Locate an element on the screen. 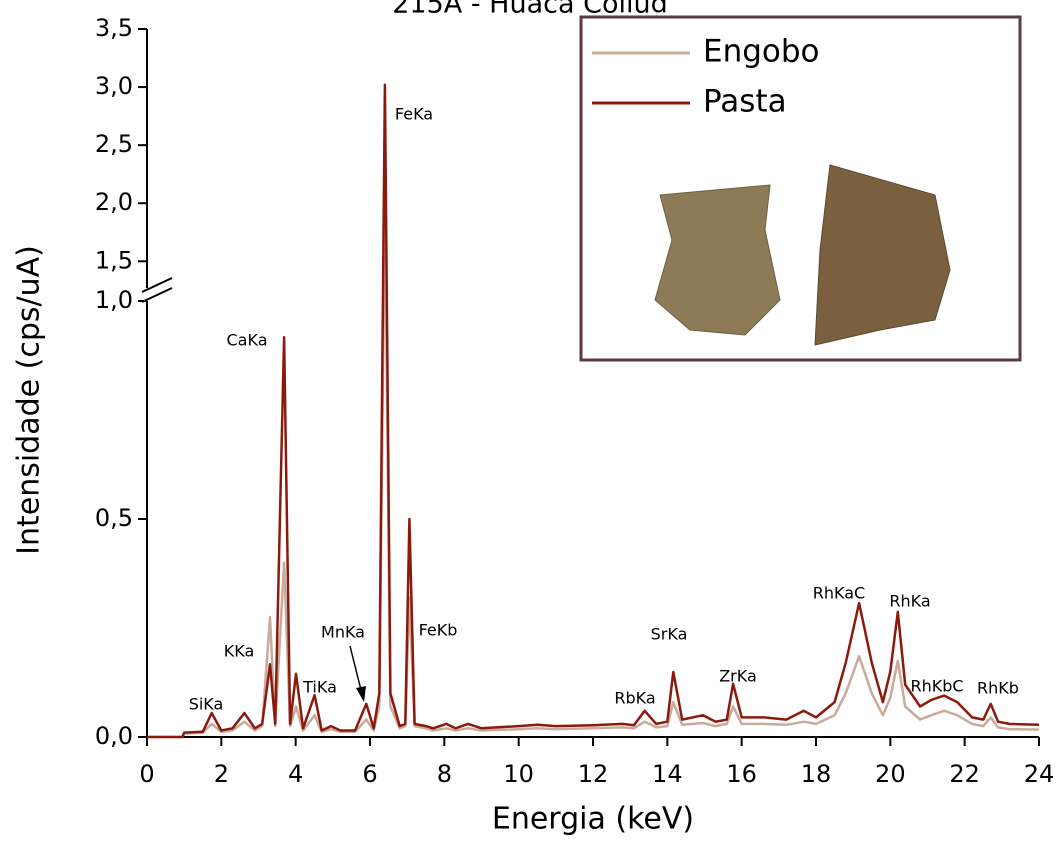 The width and height of the screenshot is (1060, 852). peak-label: RhKb is located at coordinates (998, 688).